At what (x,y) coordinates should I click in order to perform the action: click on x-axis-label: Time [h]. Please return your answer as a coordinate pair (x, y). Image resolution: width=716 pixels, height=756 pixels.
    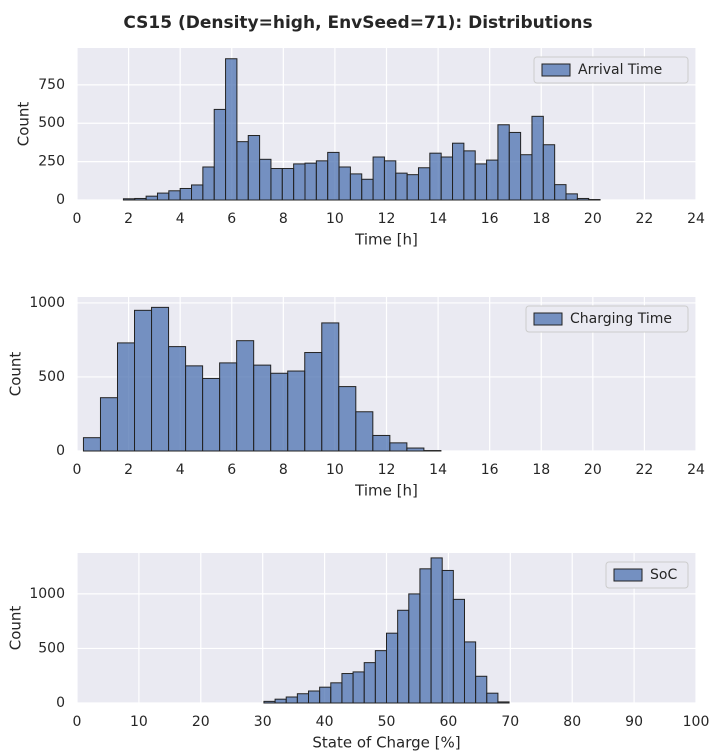
    Looking at the image, I should click on (386, 491).